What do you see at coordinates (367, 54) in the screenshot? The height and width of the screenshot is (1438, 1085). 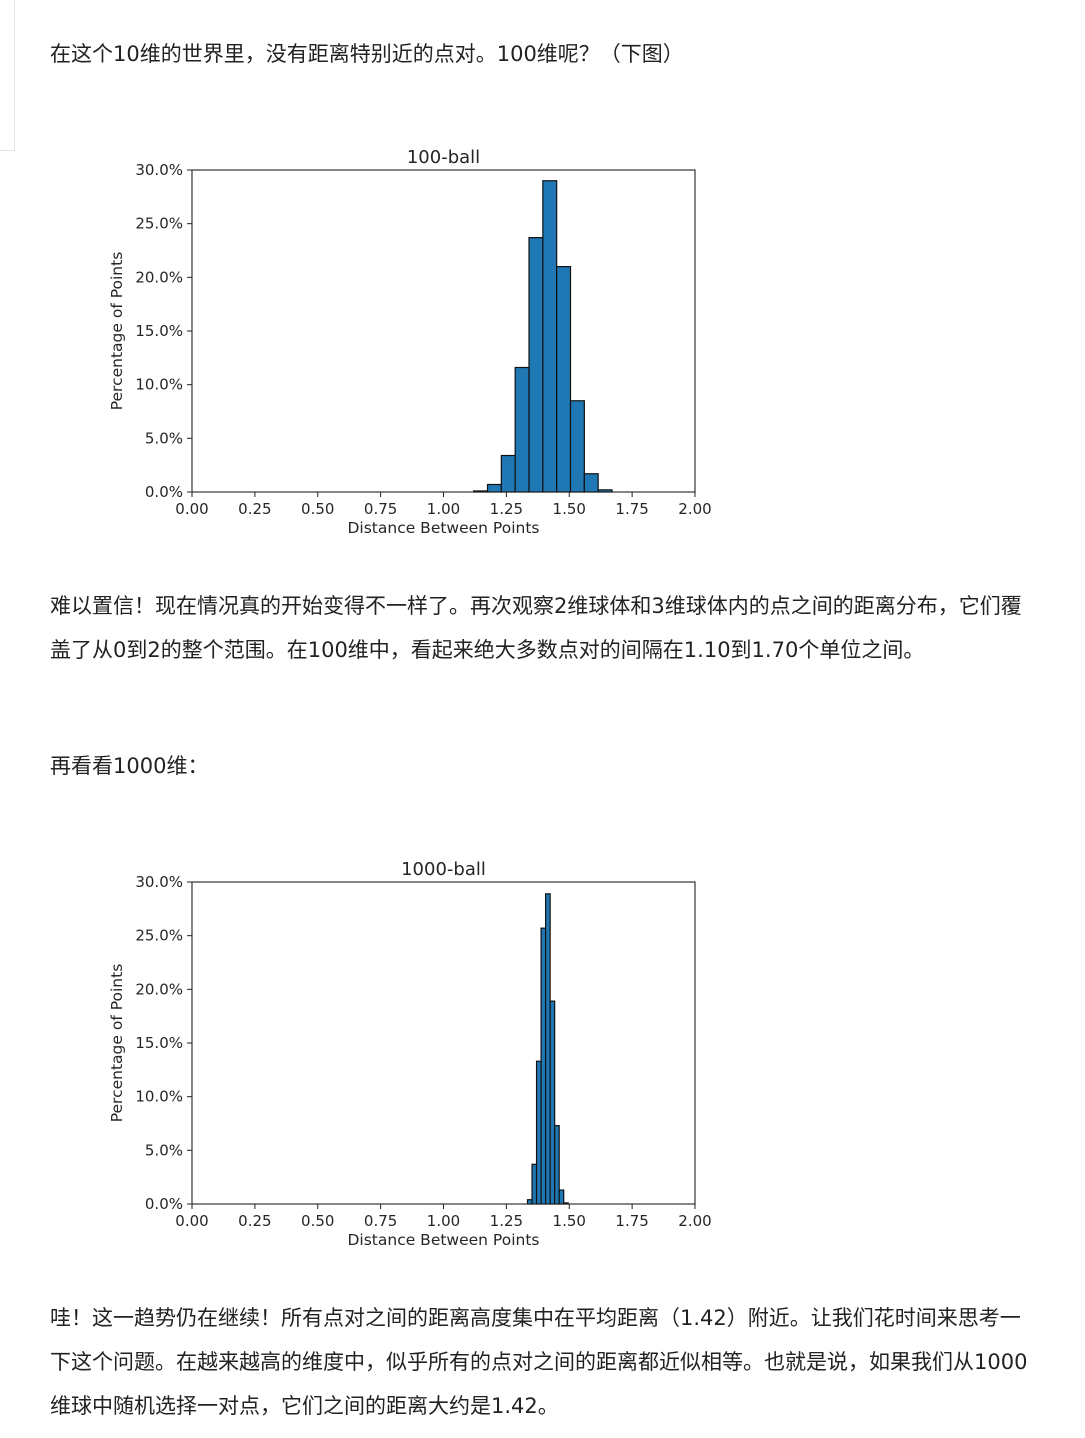 I see `paragraph-1: 在这个10维的世界里，没有距离特别近的点对。100维呢？（下图）` at bounding box center [367, 54].